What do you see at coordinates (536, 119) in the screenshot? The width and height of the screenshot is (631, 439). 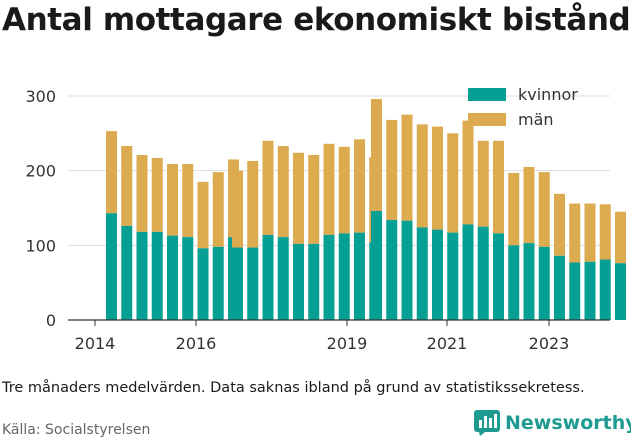 I see `legend-label: män` at bounding box center [536, 119].